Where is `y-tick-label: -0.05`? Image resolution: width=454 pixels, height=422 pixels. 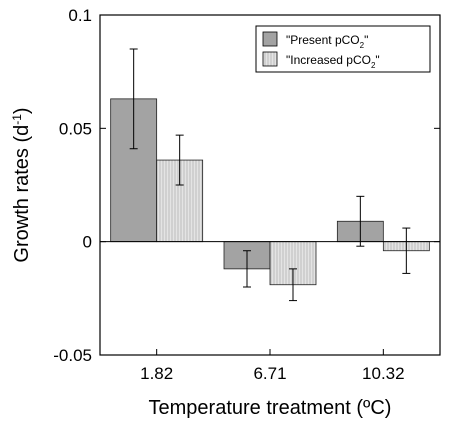
y-tick-label: -0.05 is located at coordinates (72, 355).